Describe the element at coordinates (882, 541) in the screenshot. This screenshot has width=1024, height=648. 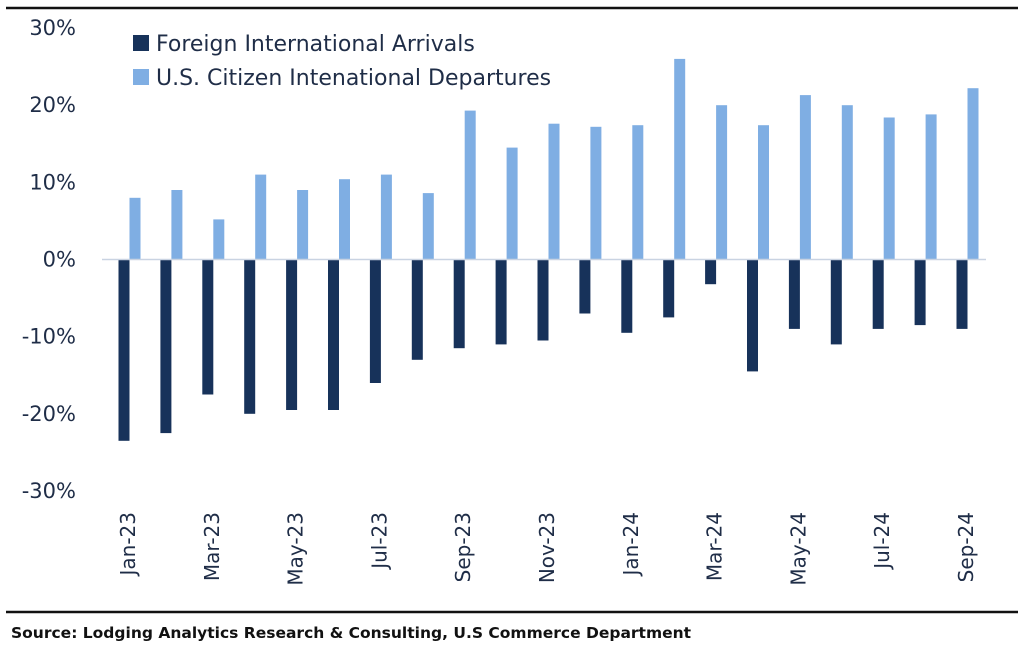
I see `x-tick-label: Jul-24` at that location.